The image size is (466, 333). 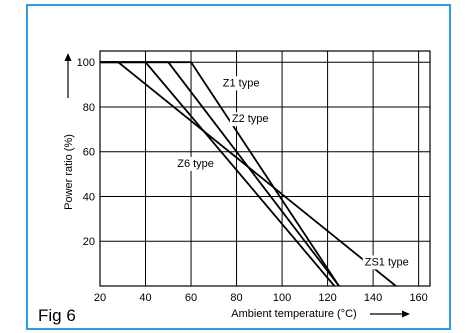 What do you see at coordinates (236, 298) in the screenshot?
I see `x-tick-label: 80` at bounding box center [236, 298].